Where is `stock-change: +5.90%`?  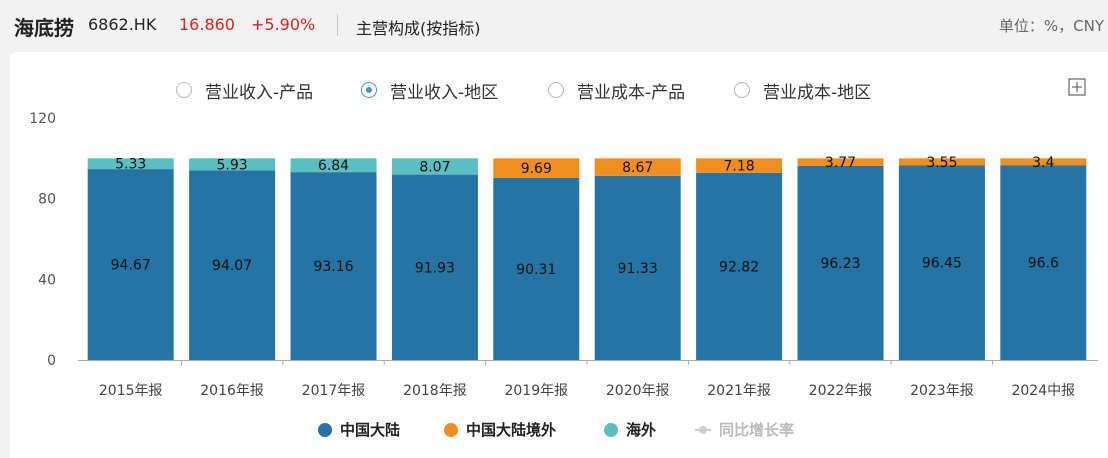
stock-change: +5.90% is located at coordinates (283, 24).